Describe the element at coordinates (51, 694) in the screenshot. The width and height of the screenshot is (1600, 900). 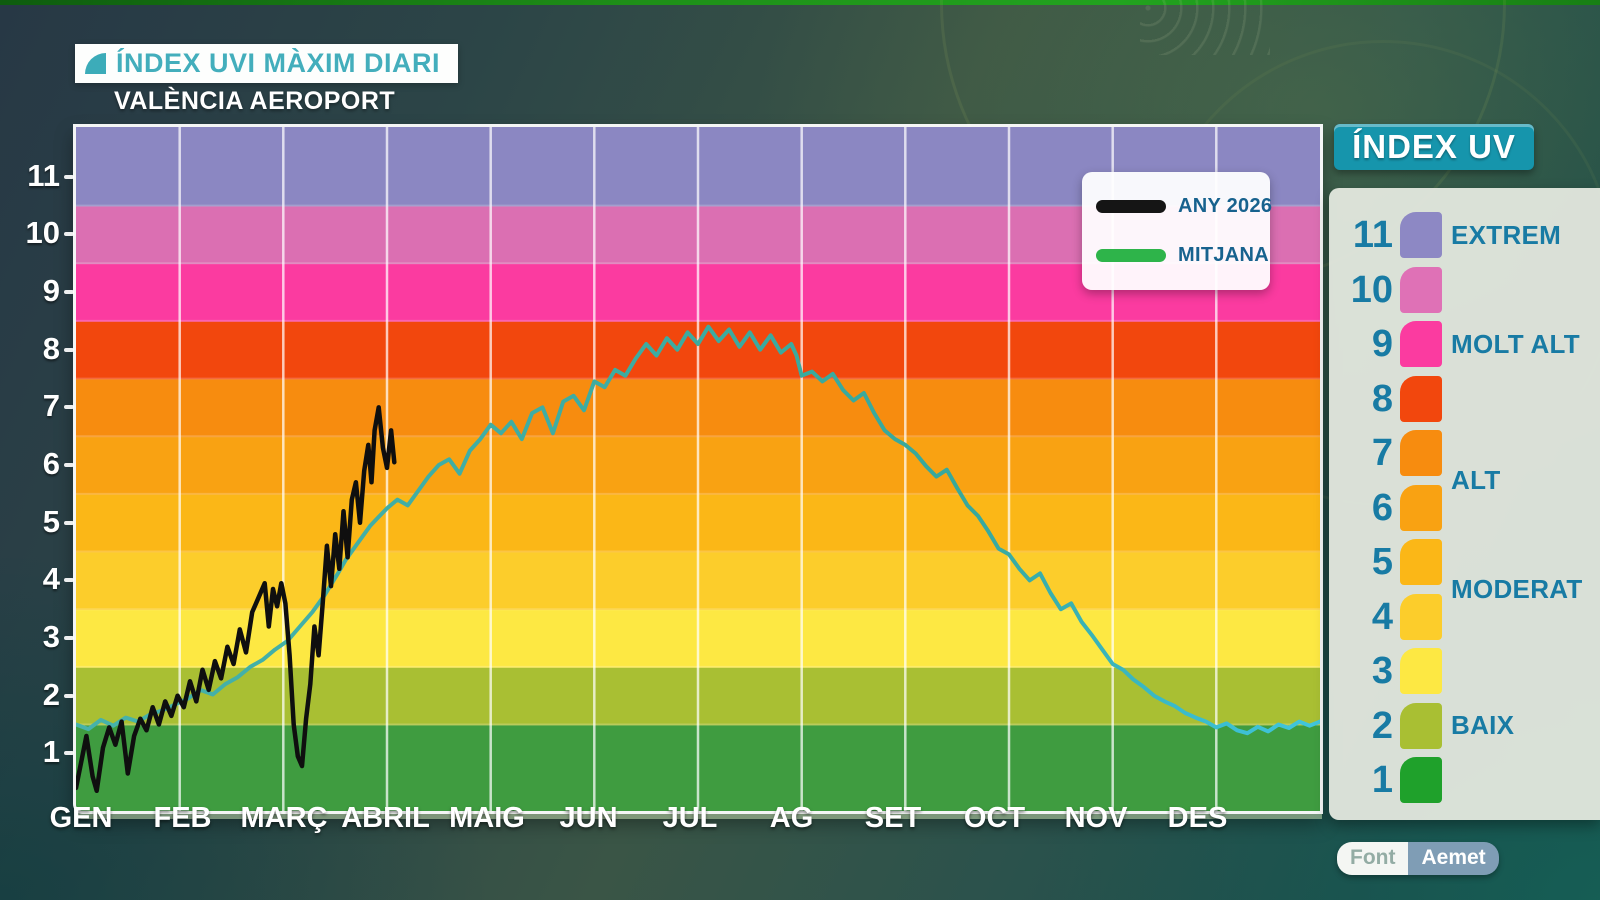
I see `y-axis-tick-label: 2` at that location.